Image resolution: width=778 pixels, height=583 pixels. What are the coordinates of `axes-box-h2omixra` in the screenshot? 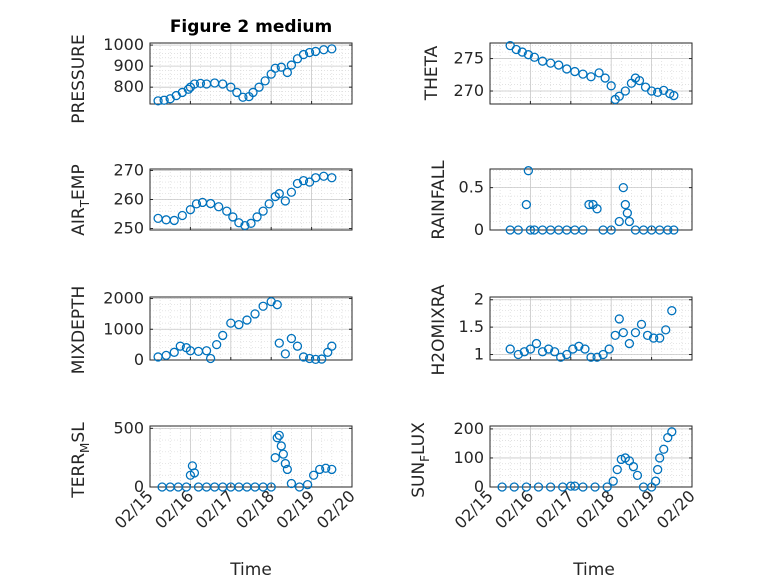 It's located at (591, 328).